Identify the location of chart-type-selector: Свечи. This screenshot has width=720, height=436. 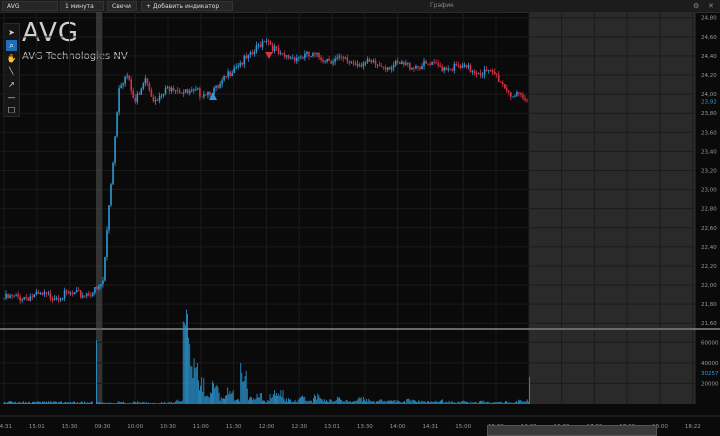
(122, 6).